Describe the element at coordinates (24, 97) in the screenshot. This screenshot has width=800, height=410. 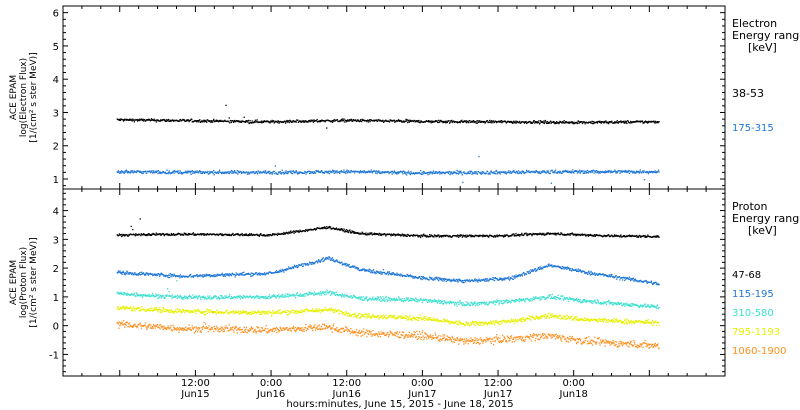
I see `y-axis-label: log(Electron Flux)` at that location.